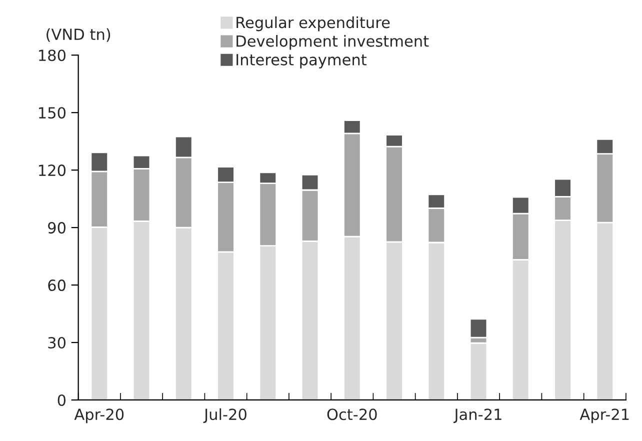 The image size is (642, 441). Describe the element at coordinates (352, 414) in the screenshot. I see `x-tick-label: Oct-20` at that location.